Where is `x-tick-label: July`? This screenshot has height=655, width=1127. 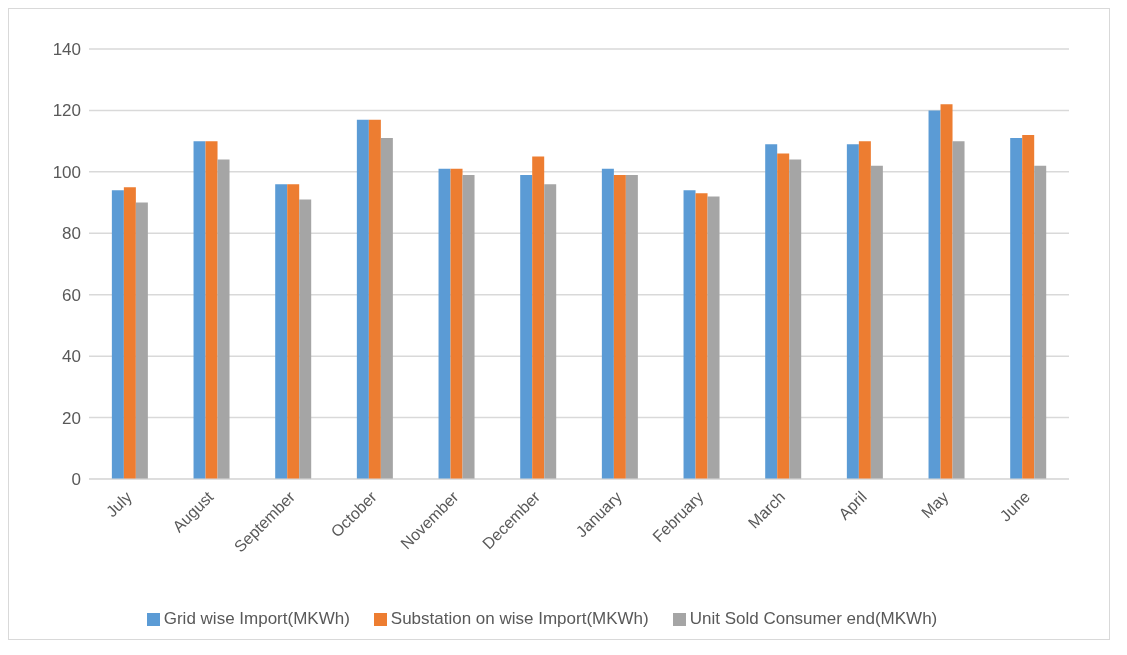 x-tick-label: July is located at coordinates (118, 504).